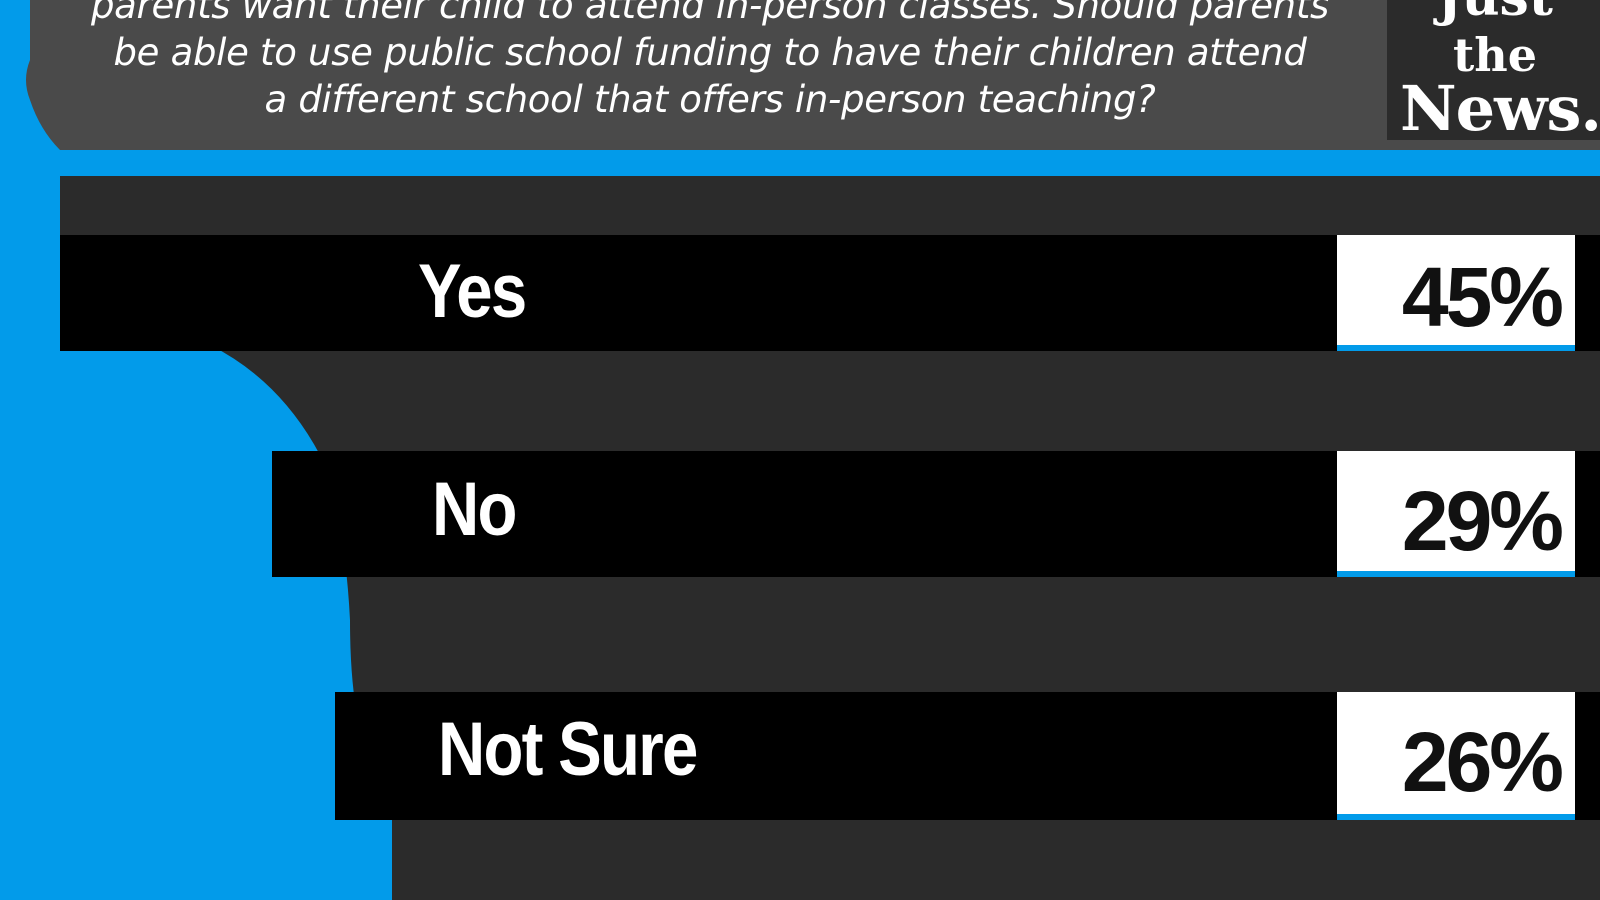 The width and height of the screenshot is (1600, 900). Describe the element at coordinates (1500, 108) in the screenshot. I see `logo-word-news: News.` at that location.